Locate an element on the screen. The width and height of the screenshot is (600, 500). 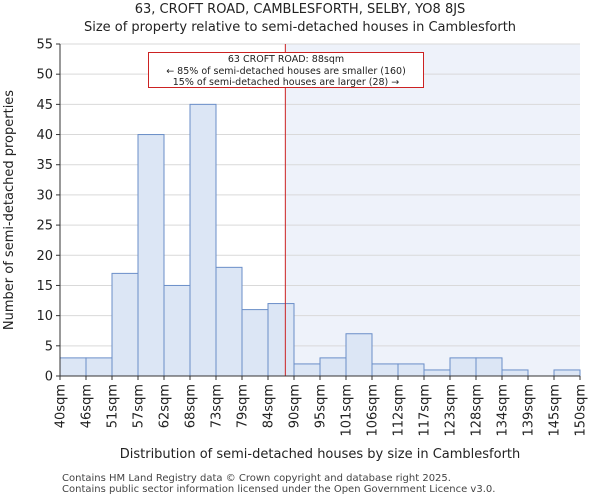
x-tick-label-101sqm: 101sqm is located at coordinates (347, 410).